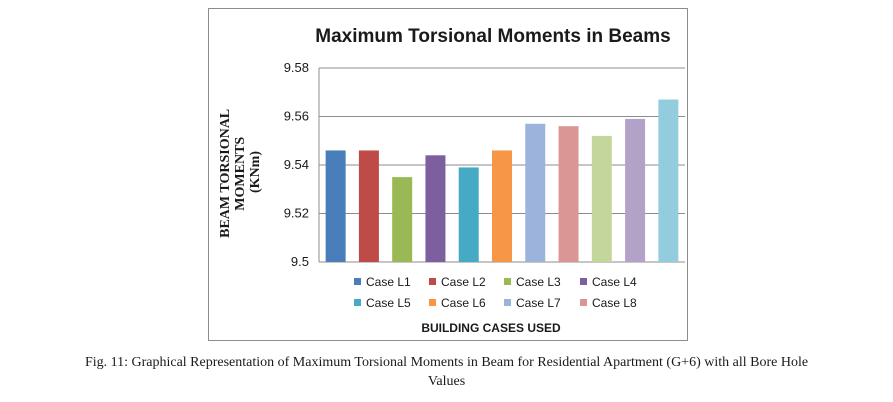 The width and height of the screenshot is (893, 402). I want to click on legend-label: Case L7, so click(538, 303).